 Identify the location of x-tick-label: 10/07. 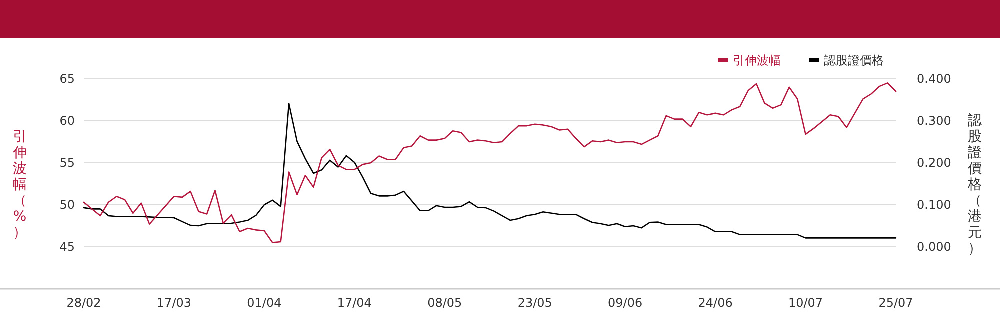
(806, 303).